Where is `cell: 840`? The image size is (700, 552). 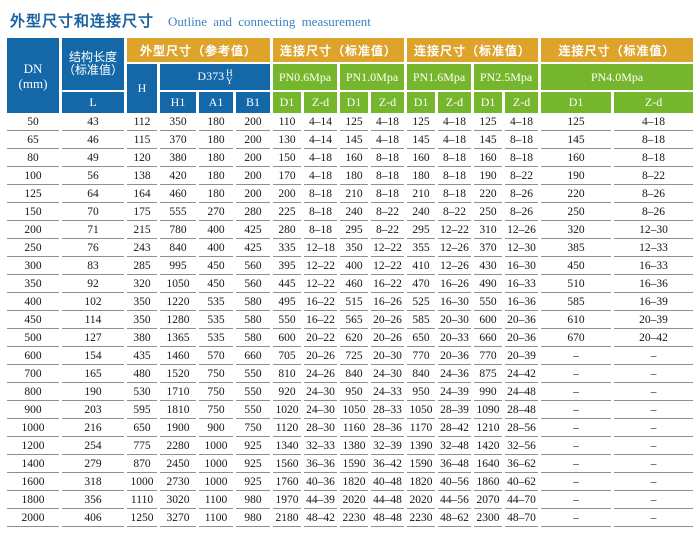 cell: 840 is located at coordinates (421, 375).